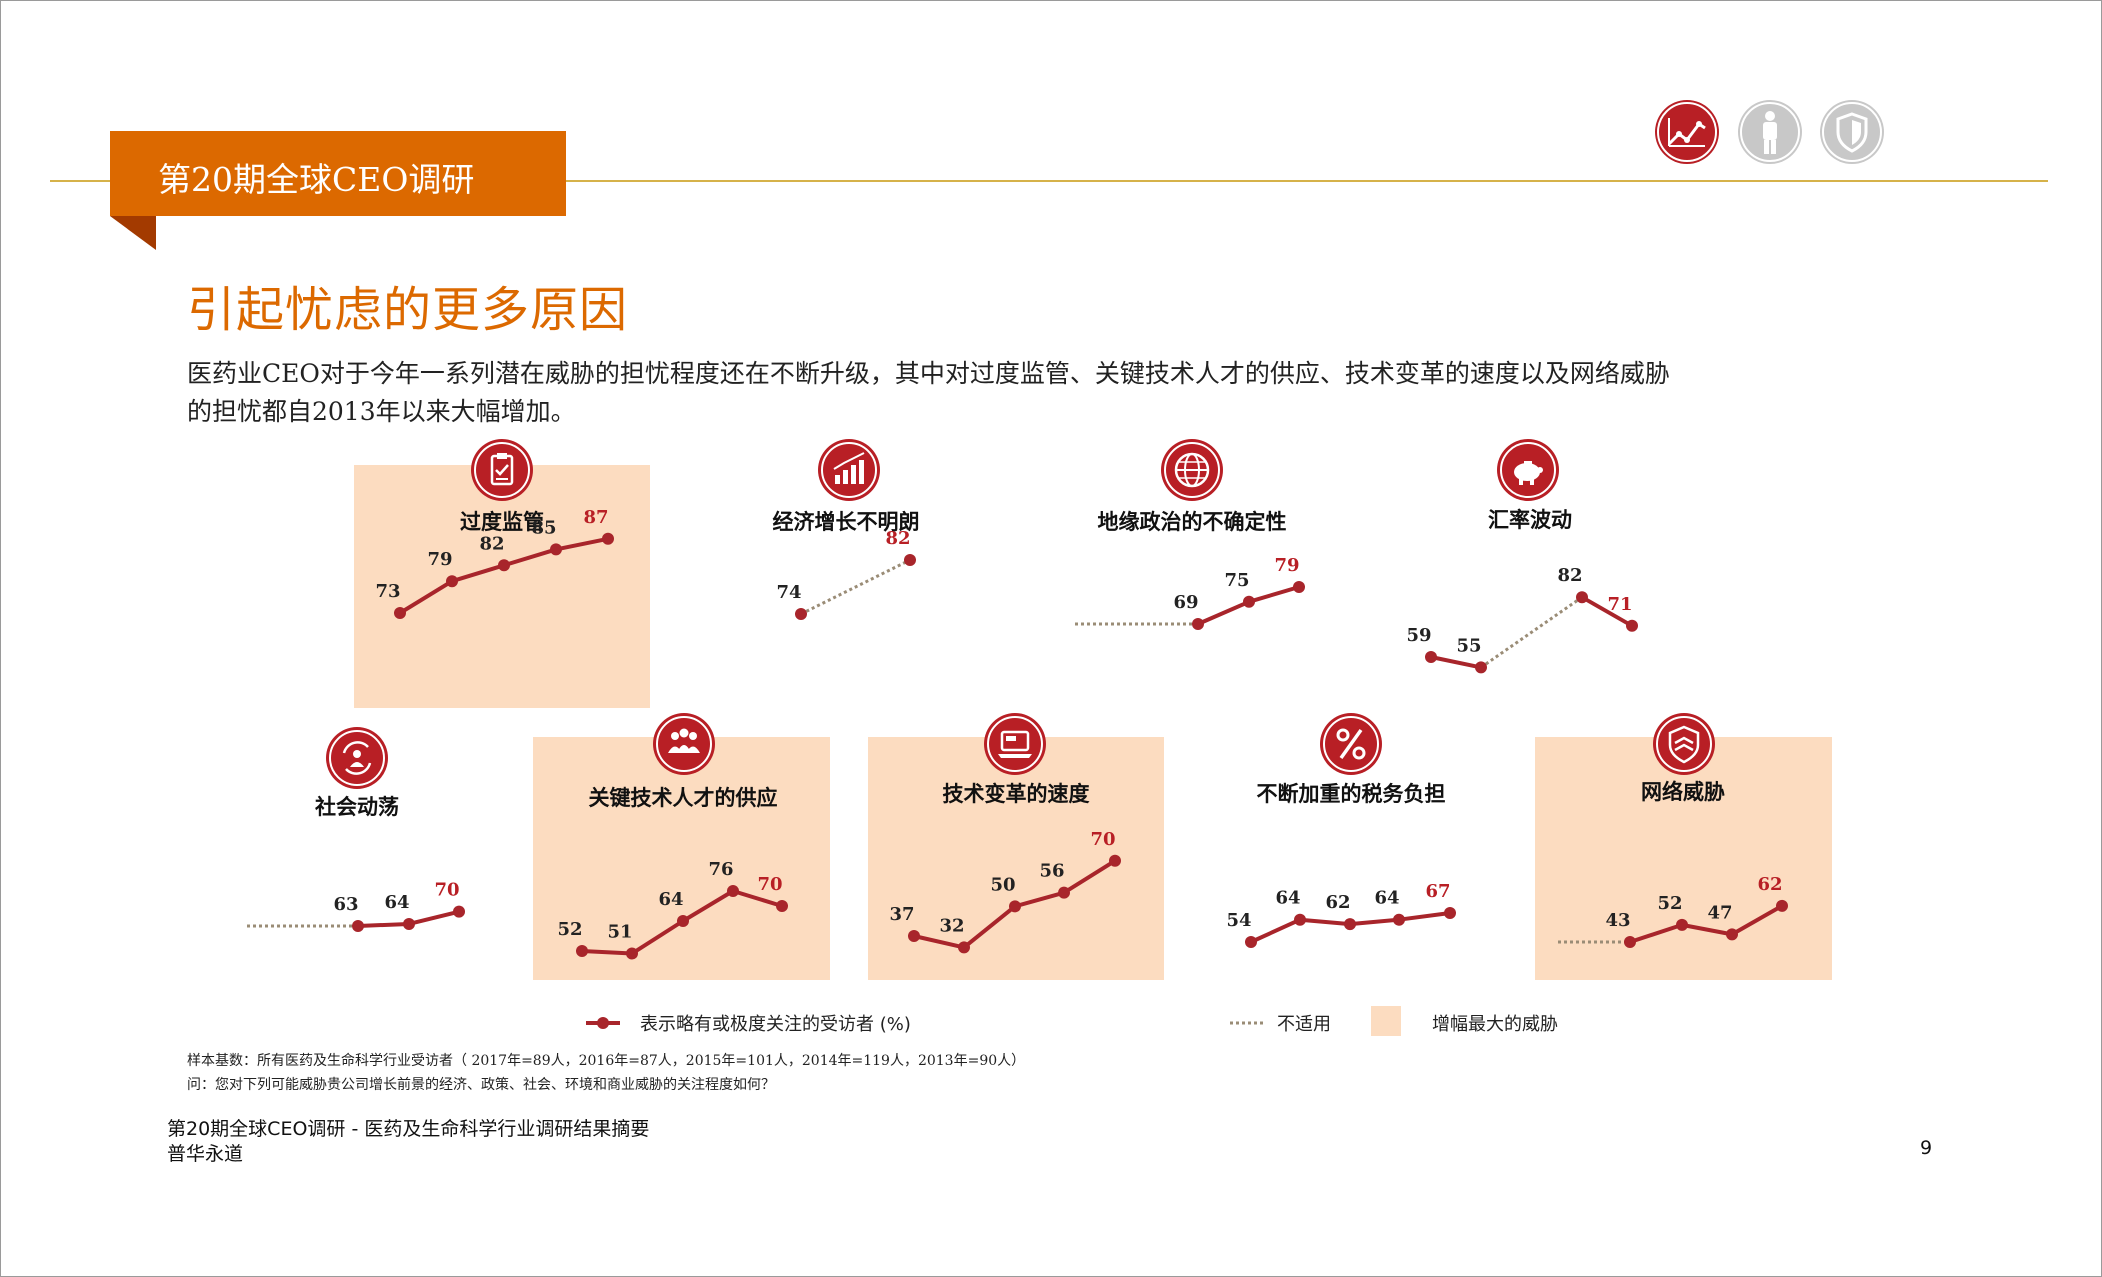 The width and height of the screenshot is (2102, 1277). Describe the element at coordinates (1386, 1021) in the screenshot. I see `legend-highlight-swatch` at that location.